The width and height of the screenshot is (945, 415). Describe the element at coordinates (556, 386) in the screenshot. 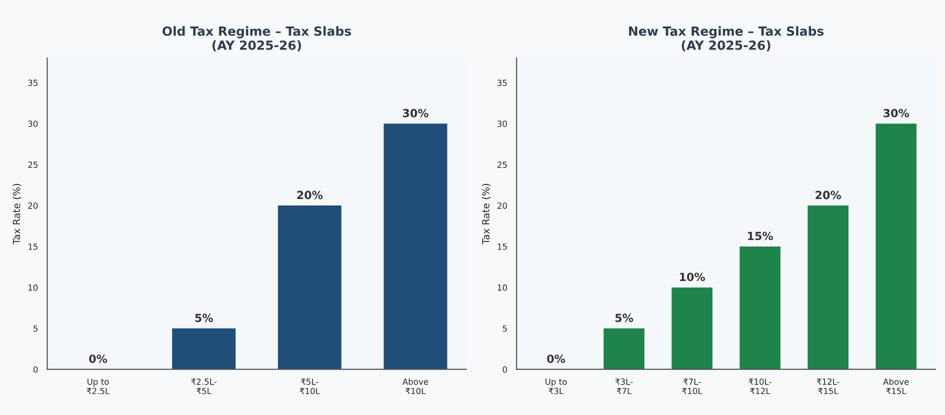

I see `x-tick-label: Up to ₹3L` at that location.